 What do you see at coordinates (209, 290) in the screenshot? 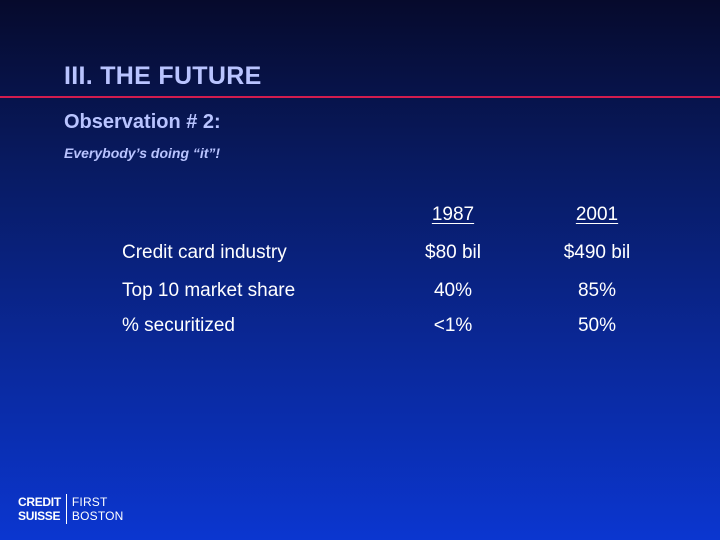
I see `row-label-top-10-market-share: Top 10 market share` at bounding box center [209, 290].